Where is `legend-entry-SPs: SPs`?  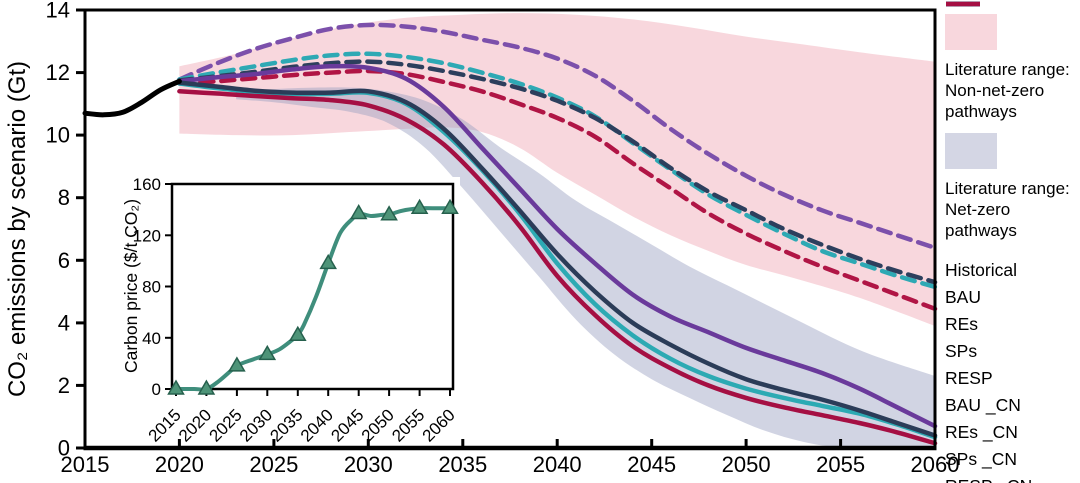
legend-entry-SPs: SPs is located at coordinates (1012, 183).